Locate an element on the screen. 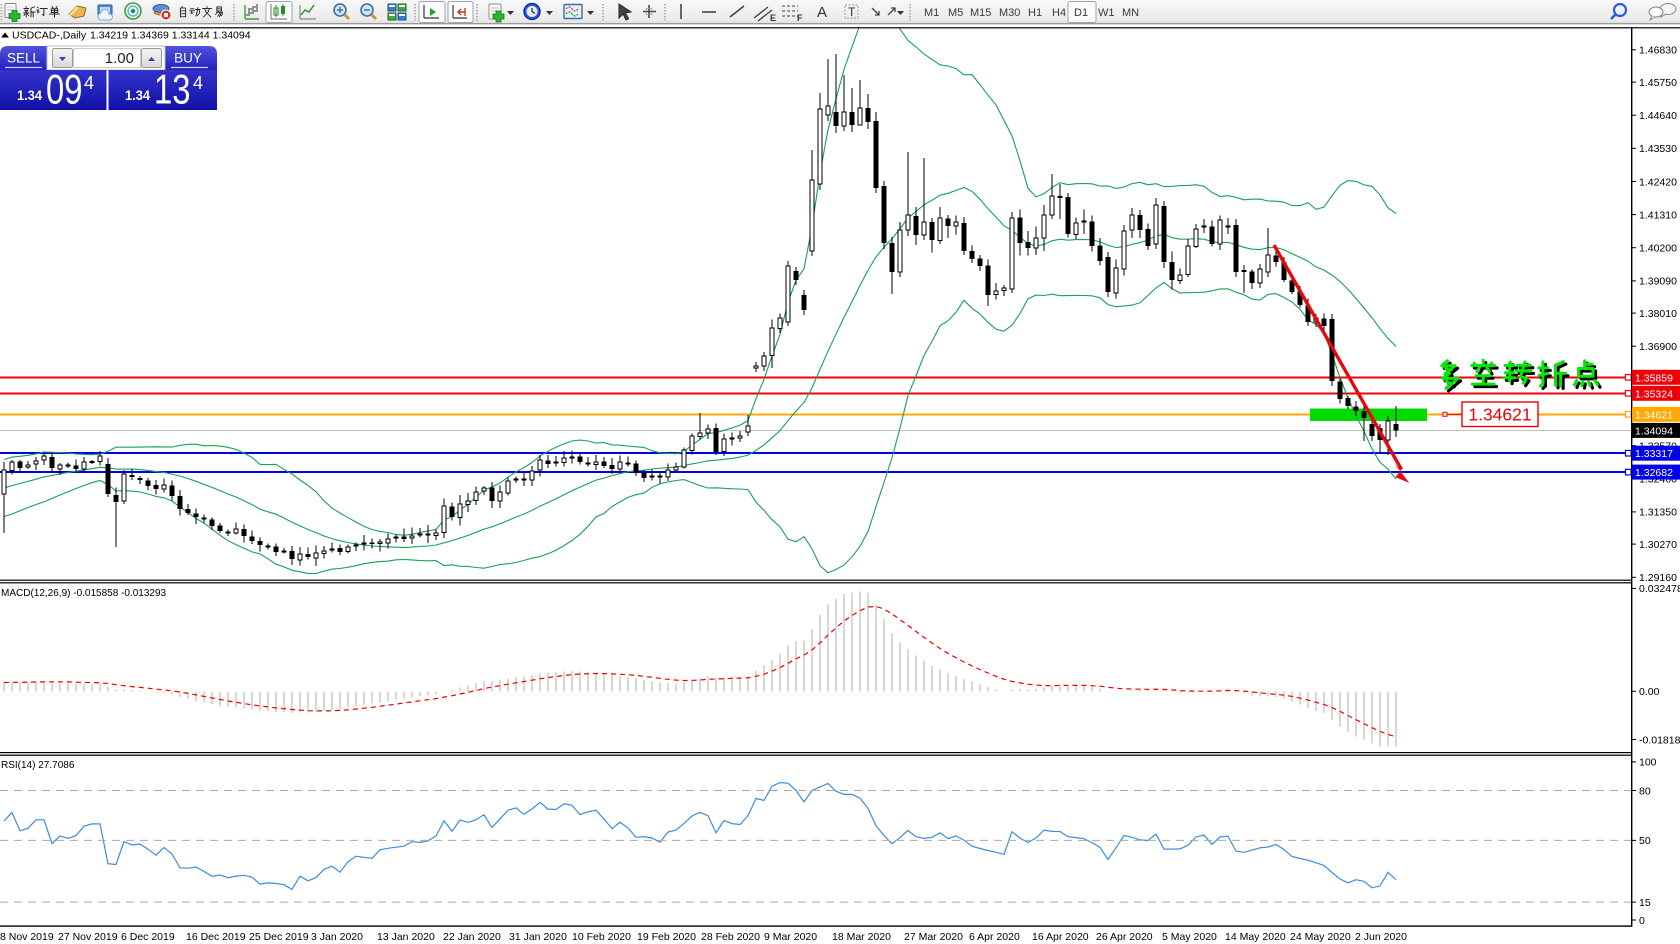  svg-text: 13 Jan 2020 is located at coordinates (406, 937).